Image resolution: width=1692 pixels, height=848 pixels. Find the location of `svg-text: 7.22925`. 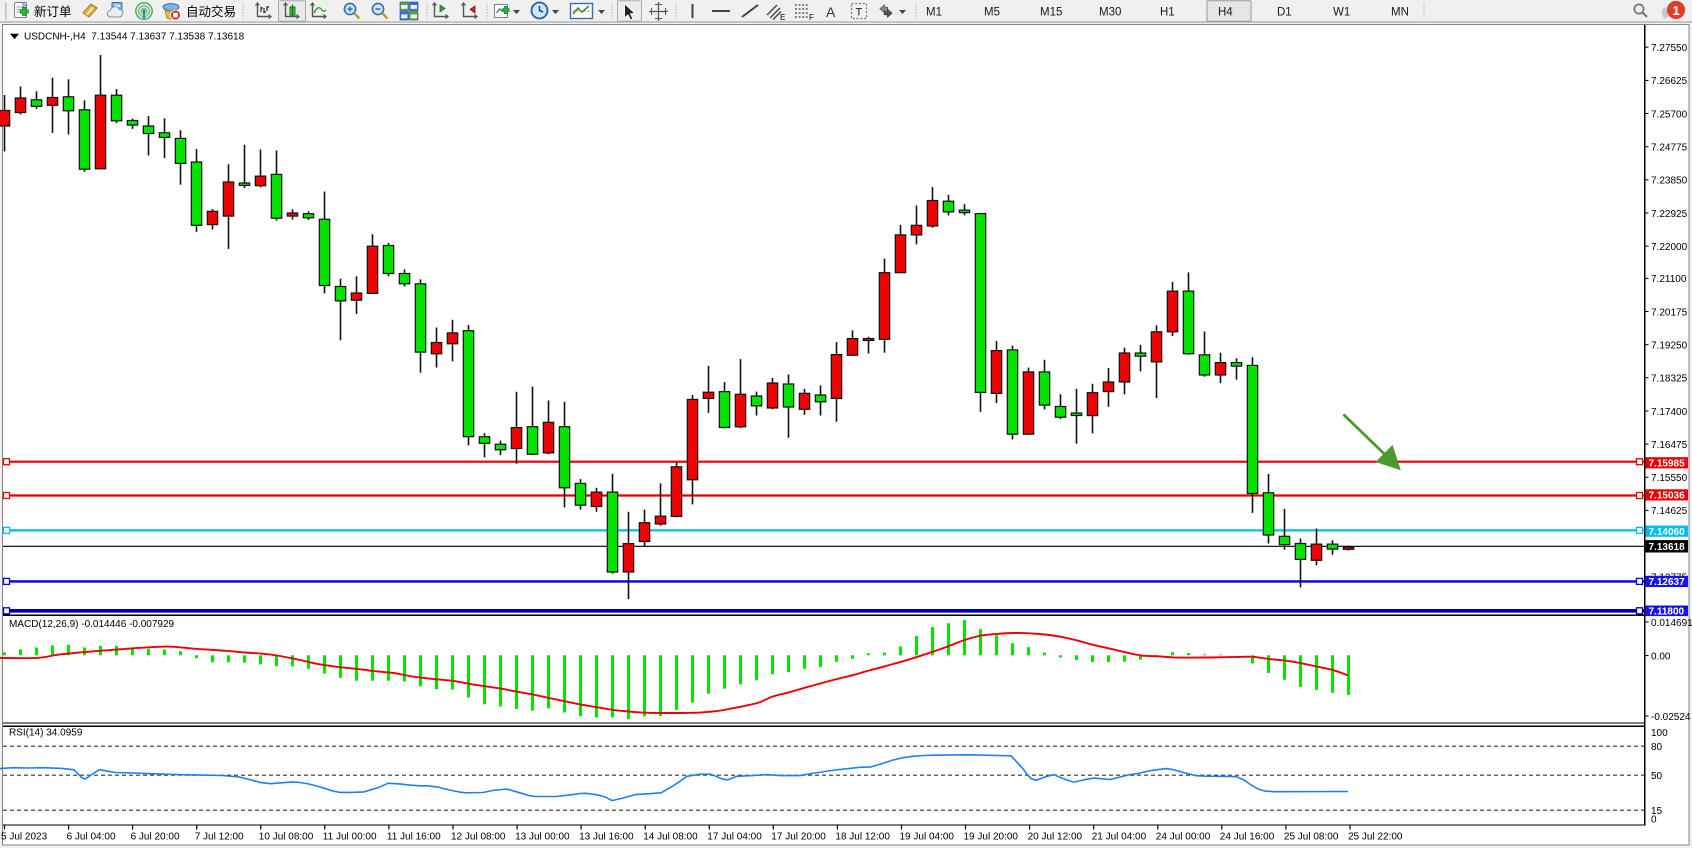

svg-text: 7.22925 is located at coordinates (1669, 214).